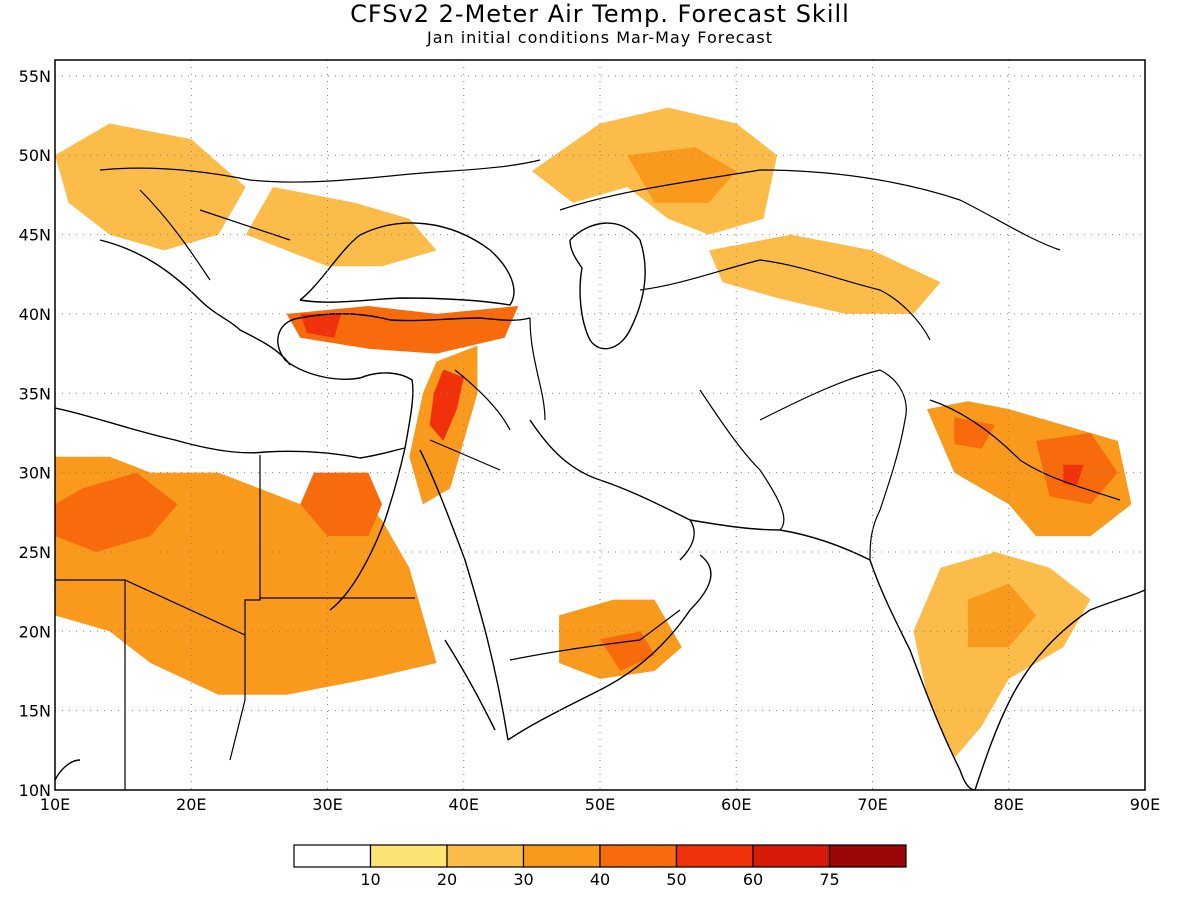 The width and height of the screenshot is (1200, 900). What do you see at coordinates (600, 37) in the screenshot?
I see `map-subtitle: Jan initial conditions Mar-May Forecast` at bounding box center [600, 37].